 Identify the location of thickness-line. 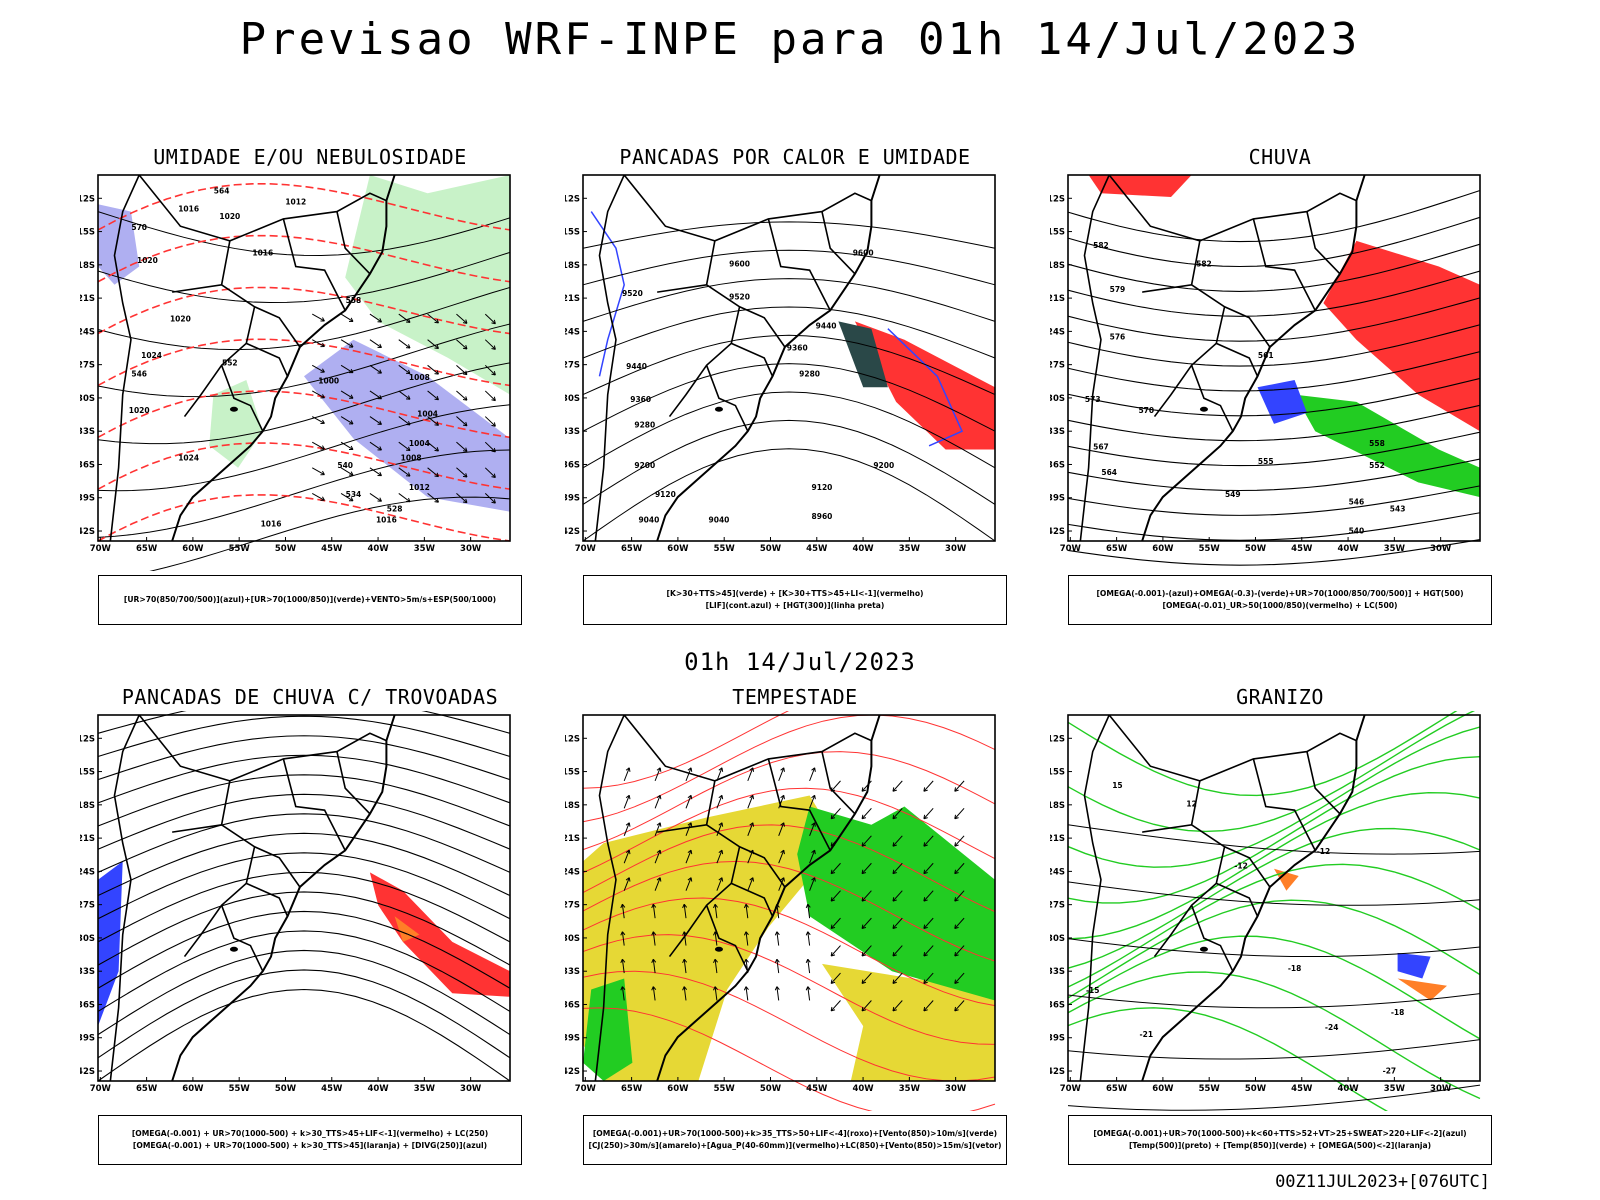
(304, 414).